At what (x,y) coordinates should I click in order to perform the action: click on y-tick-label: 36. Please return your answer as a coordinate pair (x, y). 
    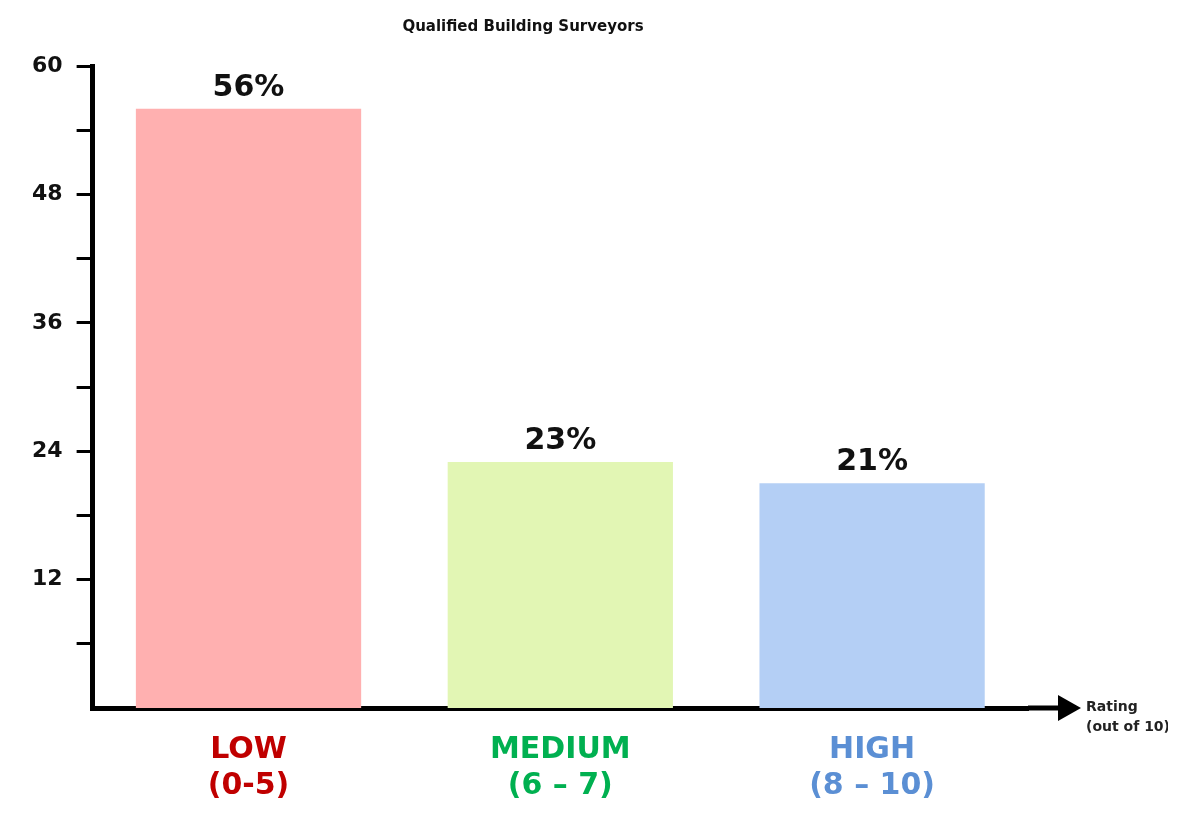
    Looking at the image, I should click on (47, 321).